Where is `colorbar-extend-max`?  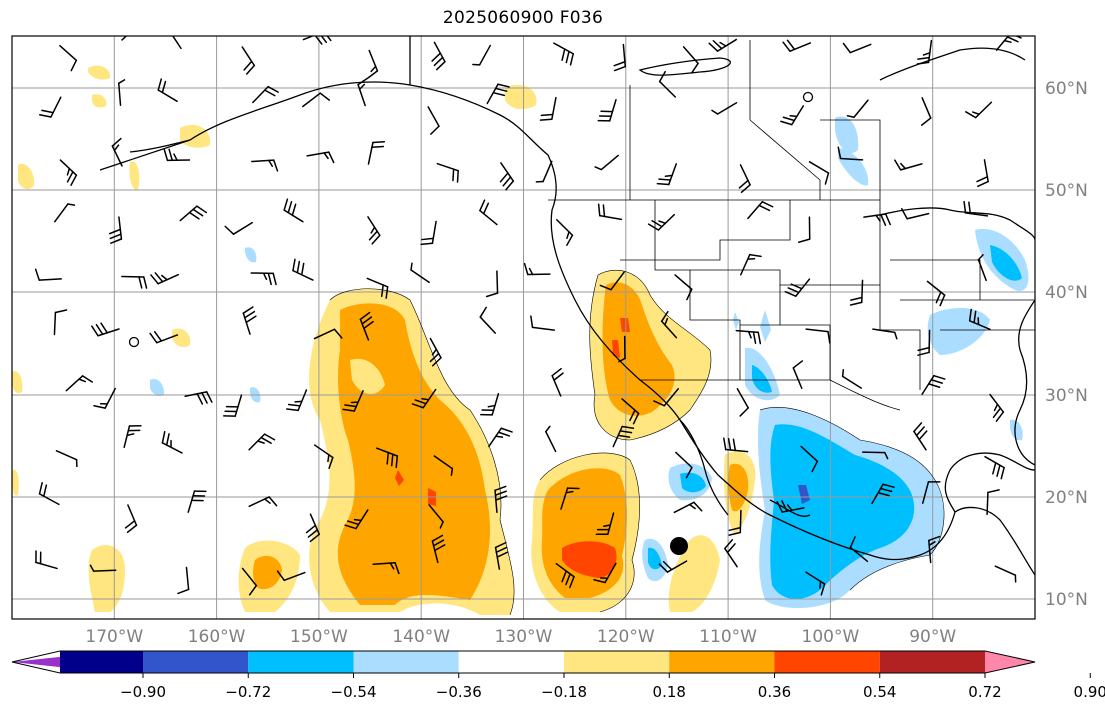
colorbar-extend-max is located at coordinates (1010, 662).